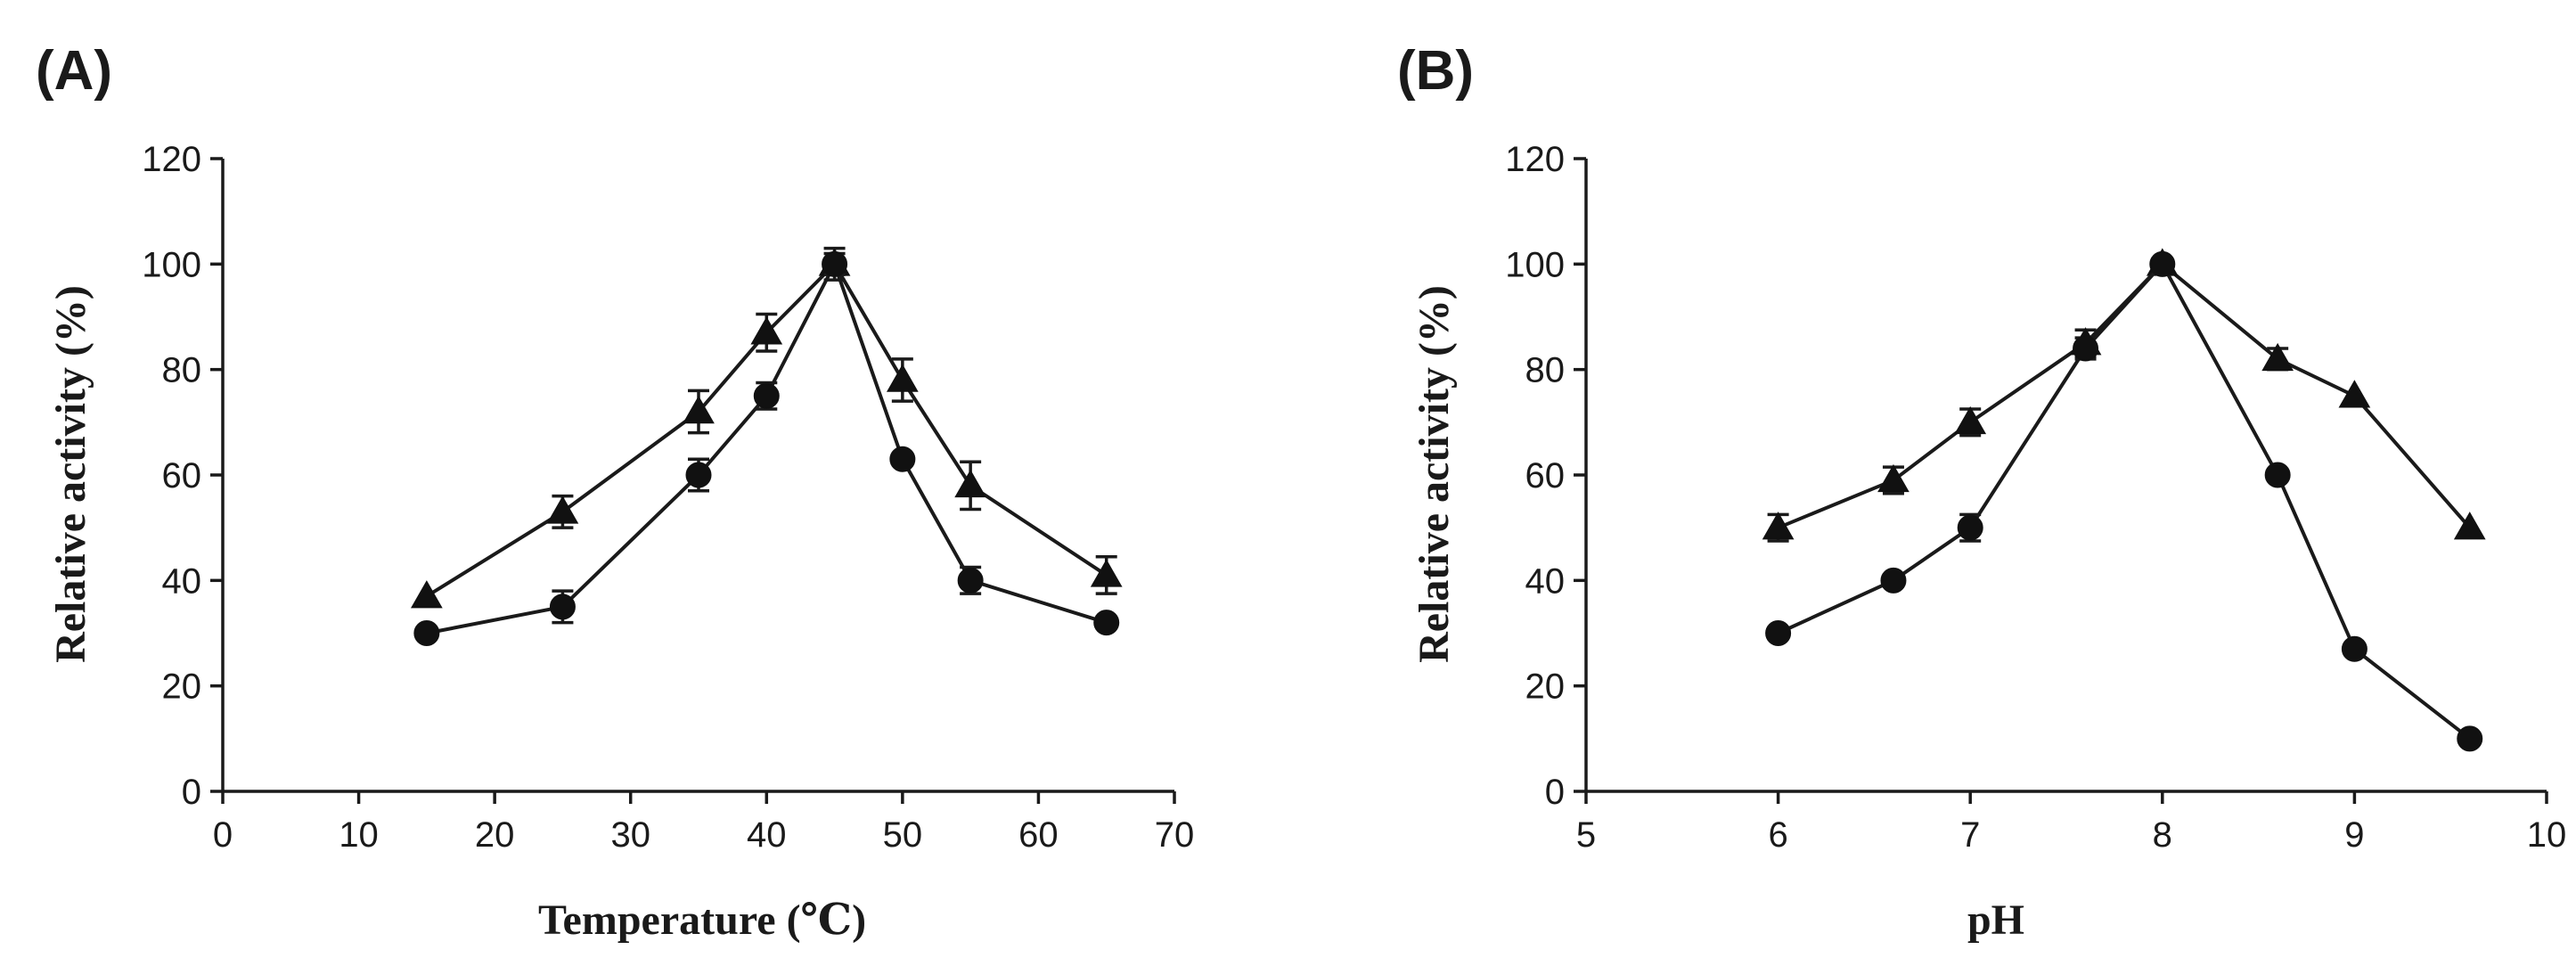 Image resolution: width=2576 pixels, height=958 pixels. What do you see at coordinates (359, 835) in the screenshot?
I see `panel-a-x-tick-label-10: 10` at bounding box center [359, 835].